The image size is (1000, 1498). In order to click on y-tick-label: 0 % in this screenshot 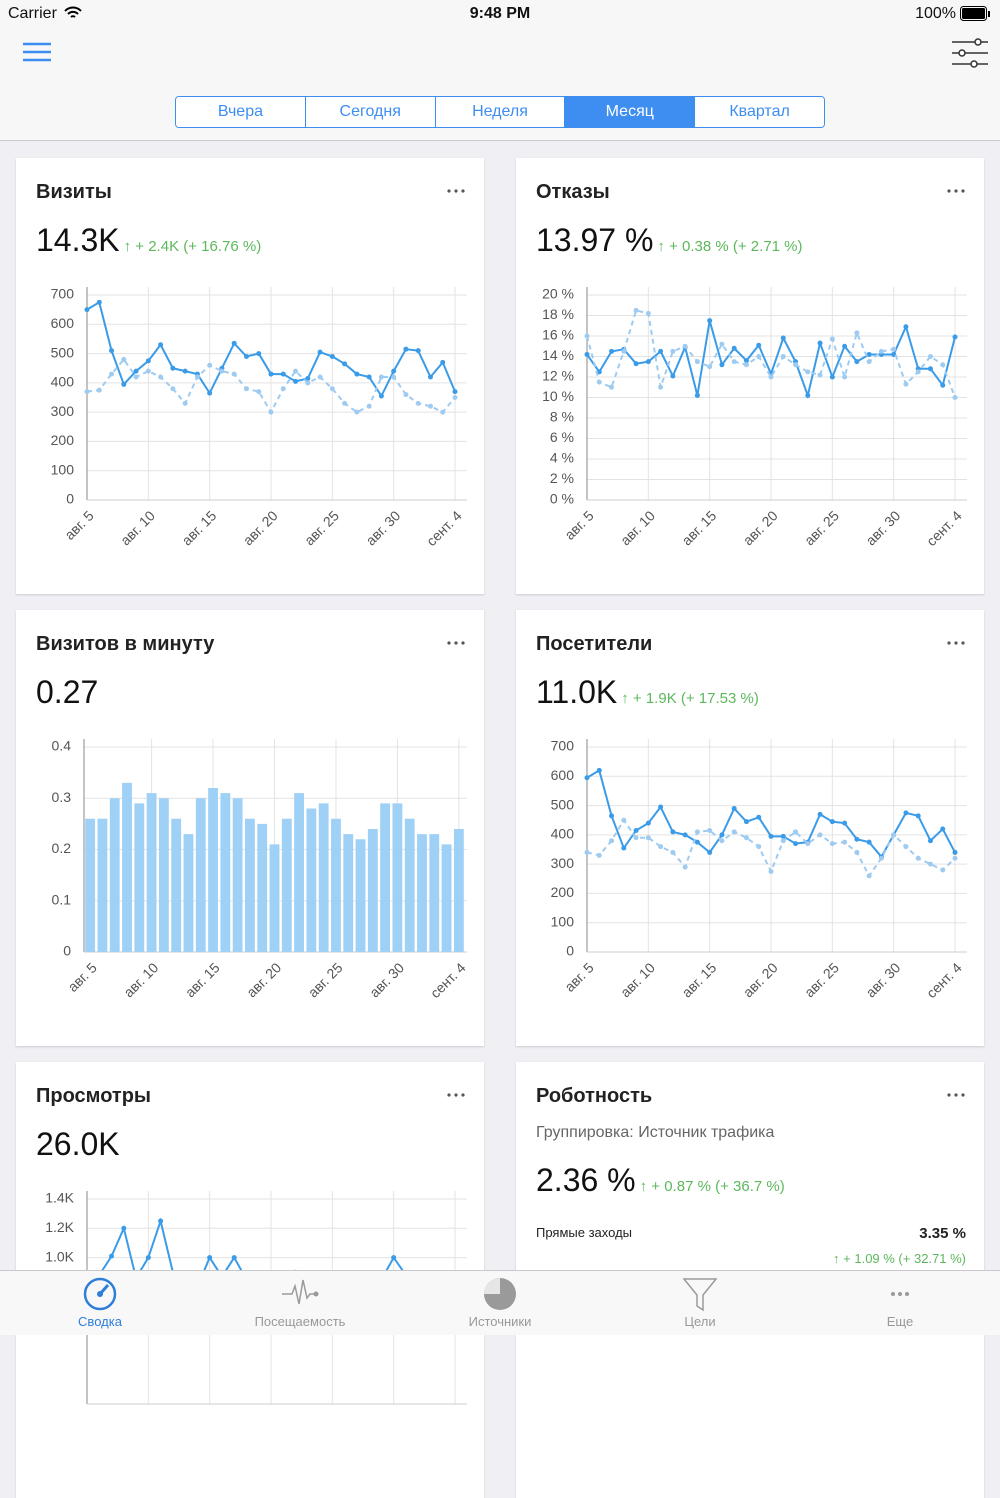, I will do `click(562, 499)`.